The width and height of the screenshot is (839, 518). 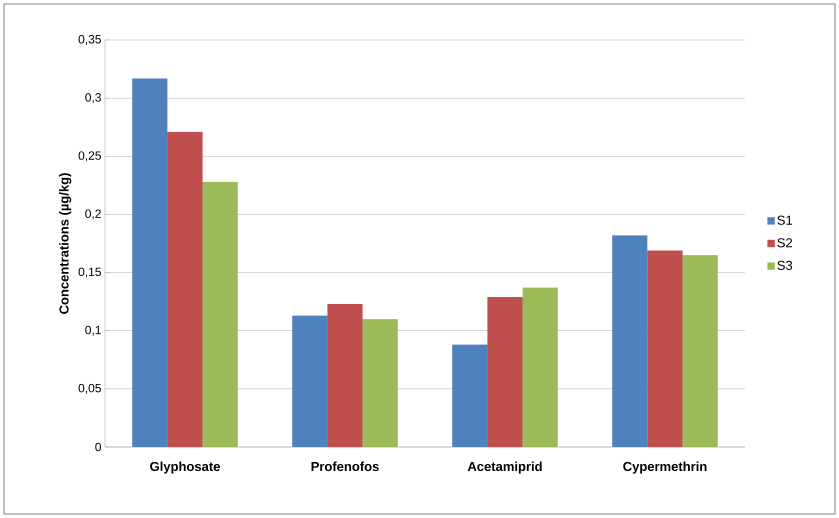 I want to click on y-tick-label: 0,35, so click(x=89, y=40).